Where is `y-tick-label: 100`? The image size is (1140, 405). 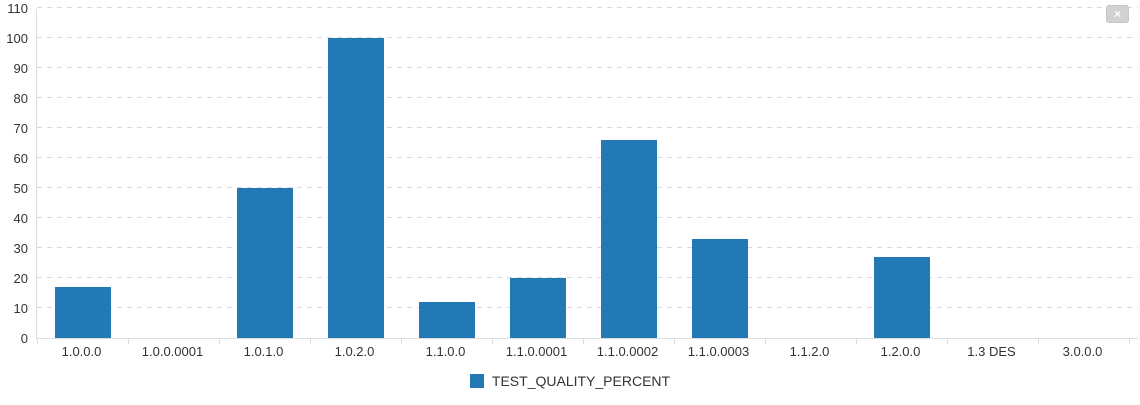
y-tick-label: 100 is located at coordinates (17, 38).